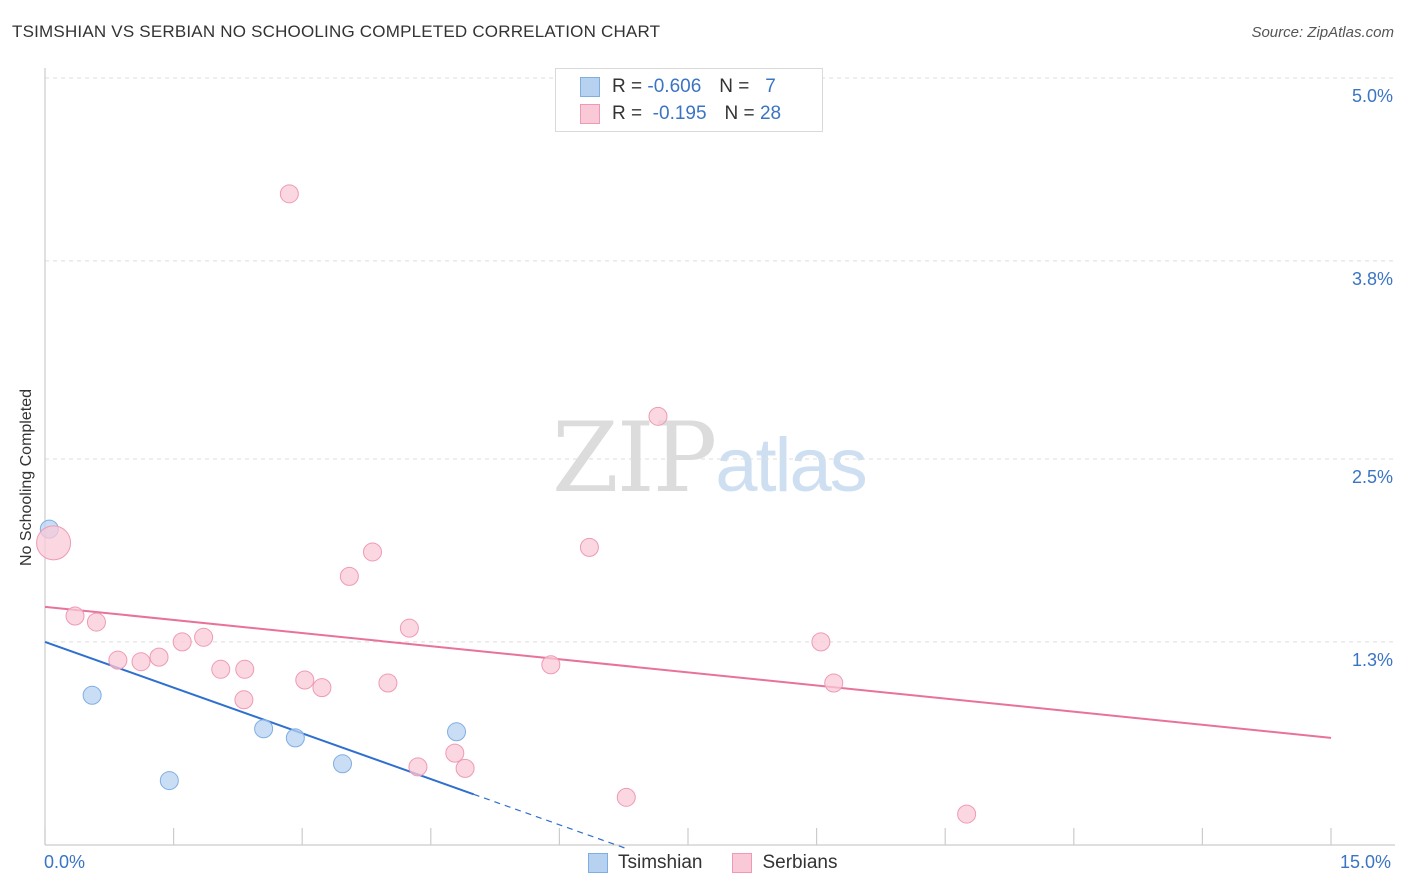 The height and width of the screenshot is (892, 1406). I want to click on series-legend: Tsimshian Serbians, so click(727, 863).